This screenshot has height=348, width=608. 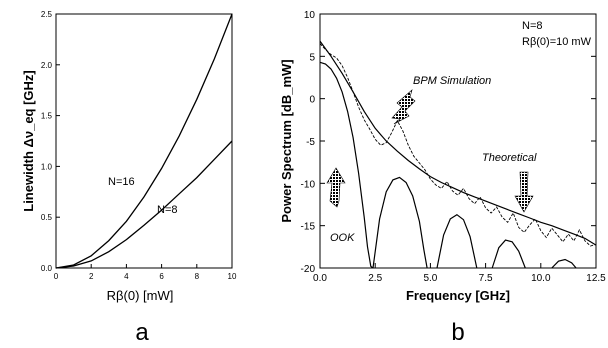 I want to click on y-tick-label: 1.0, so click(x=47, y=166).